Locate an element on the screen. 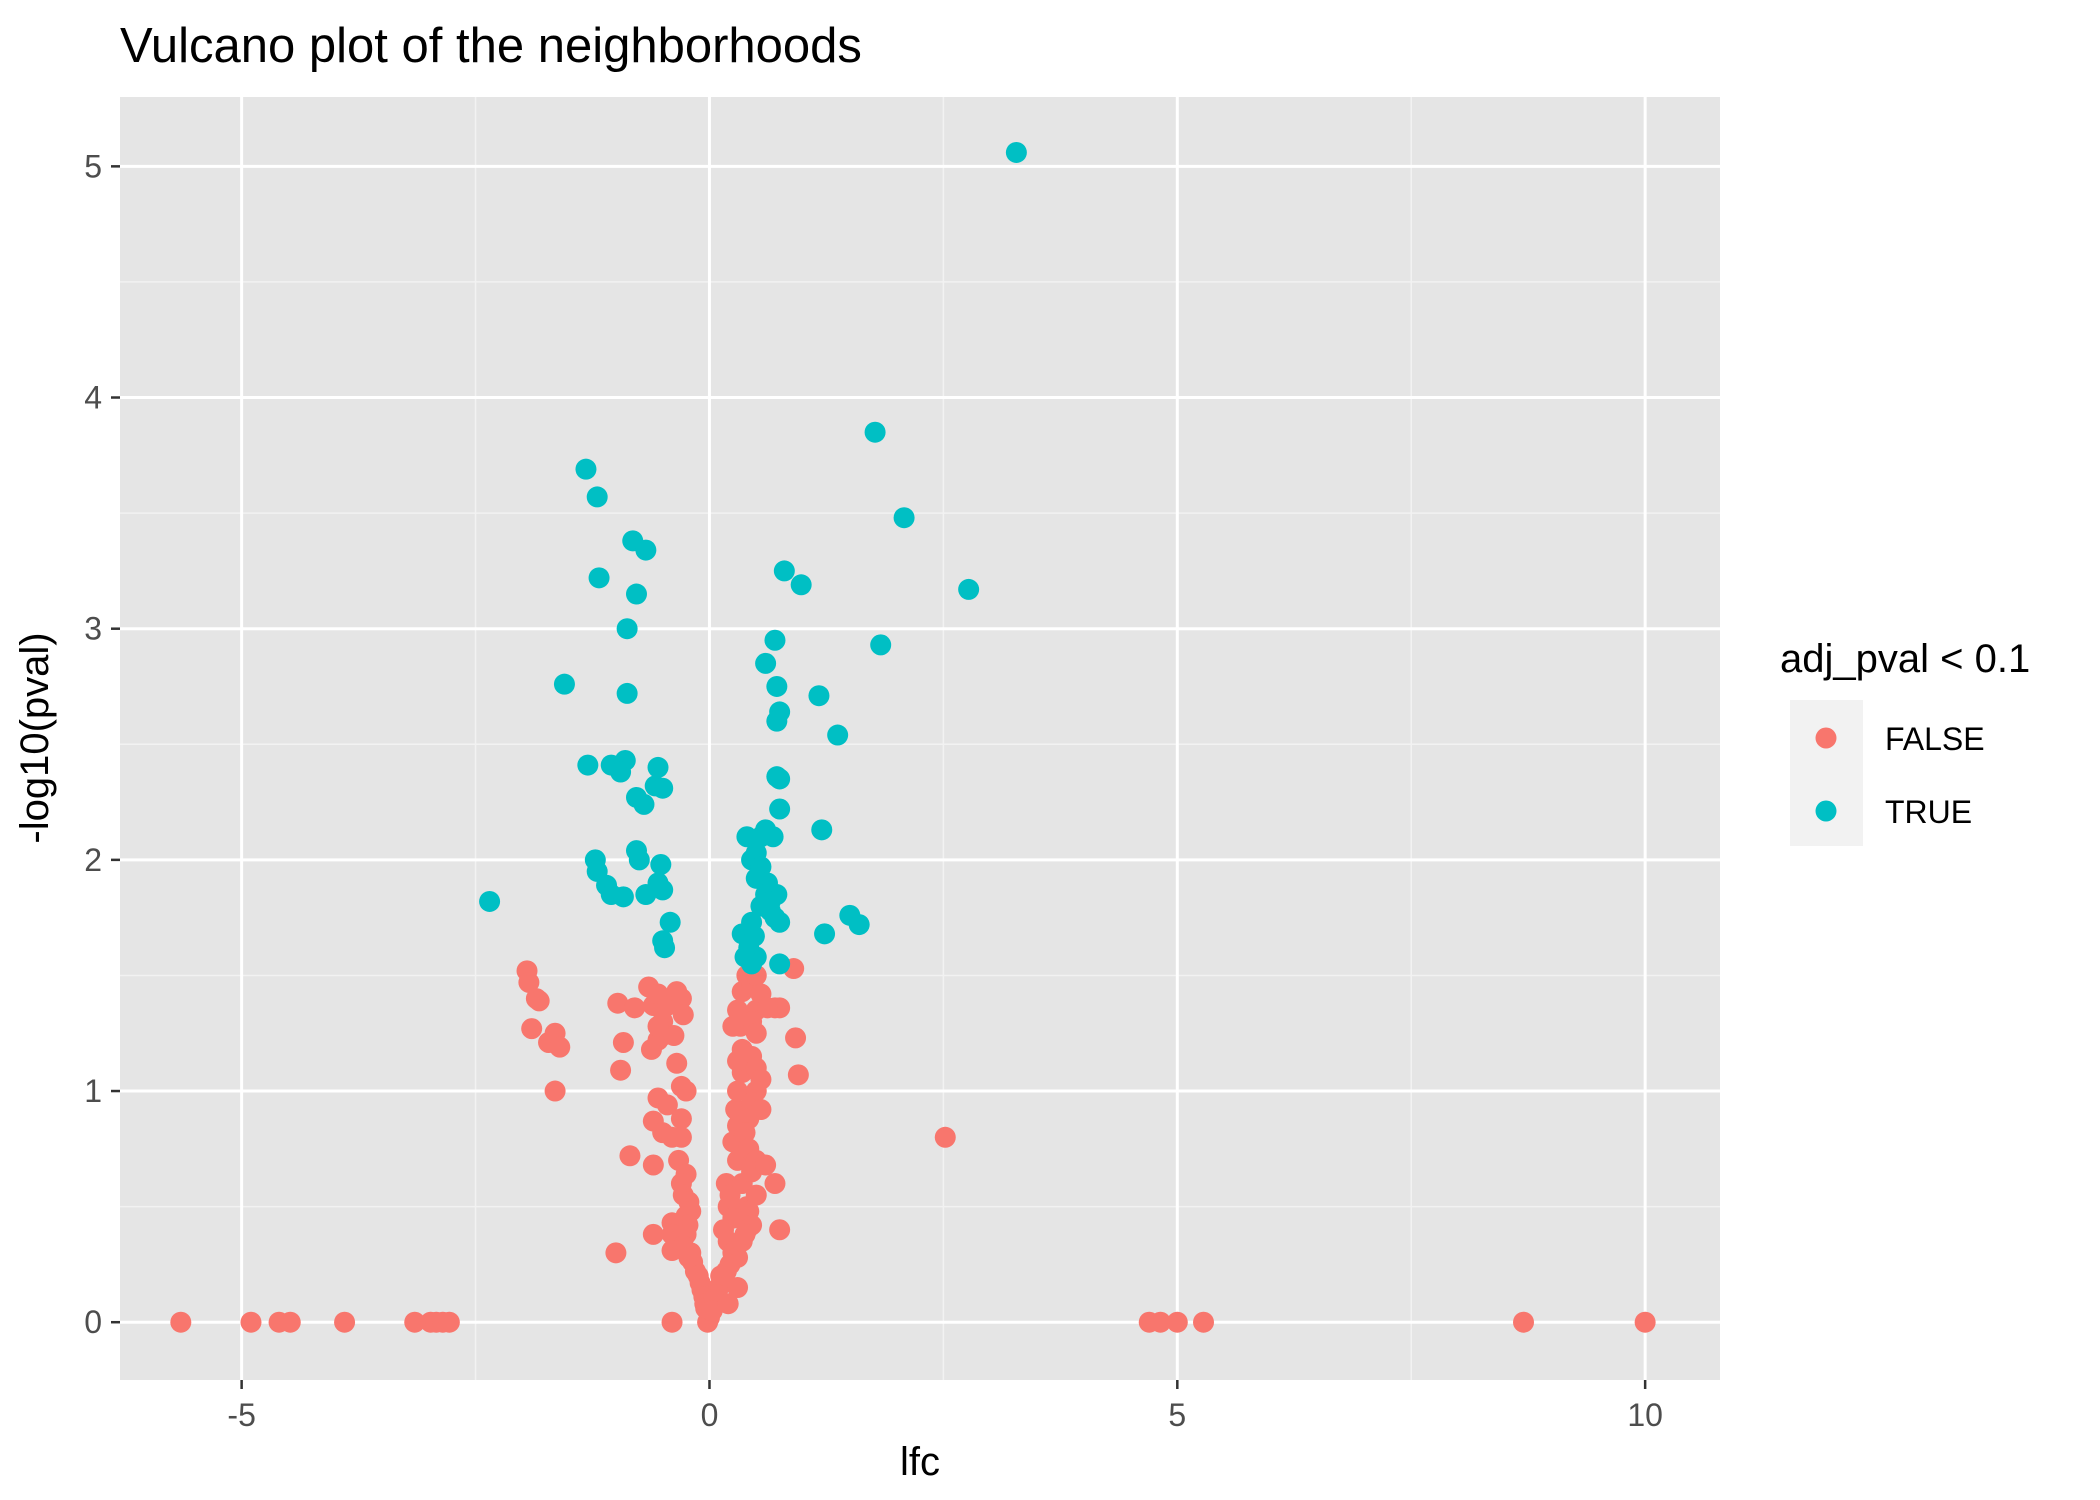 Image resolution: width=2100 pixels, height=1500 pixels. x-tick-label: 5 is located at coordinates (1177, 1415).